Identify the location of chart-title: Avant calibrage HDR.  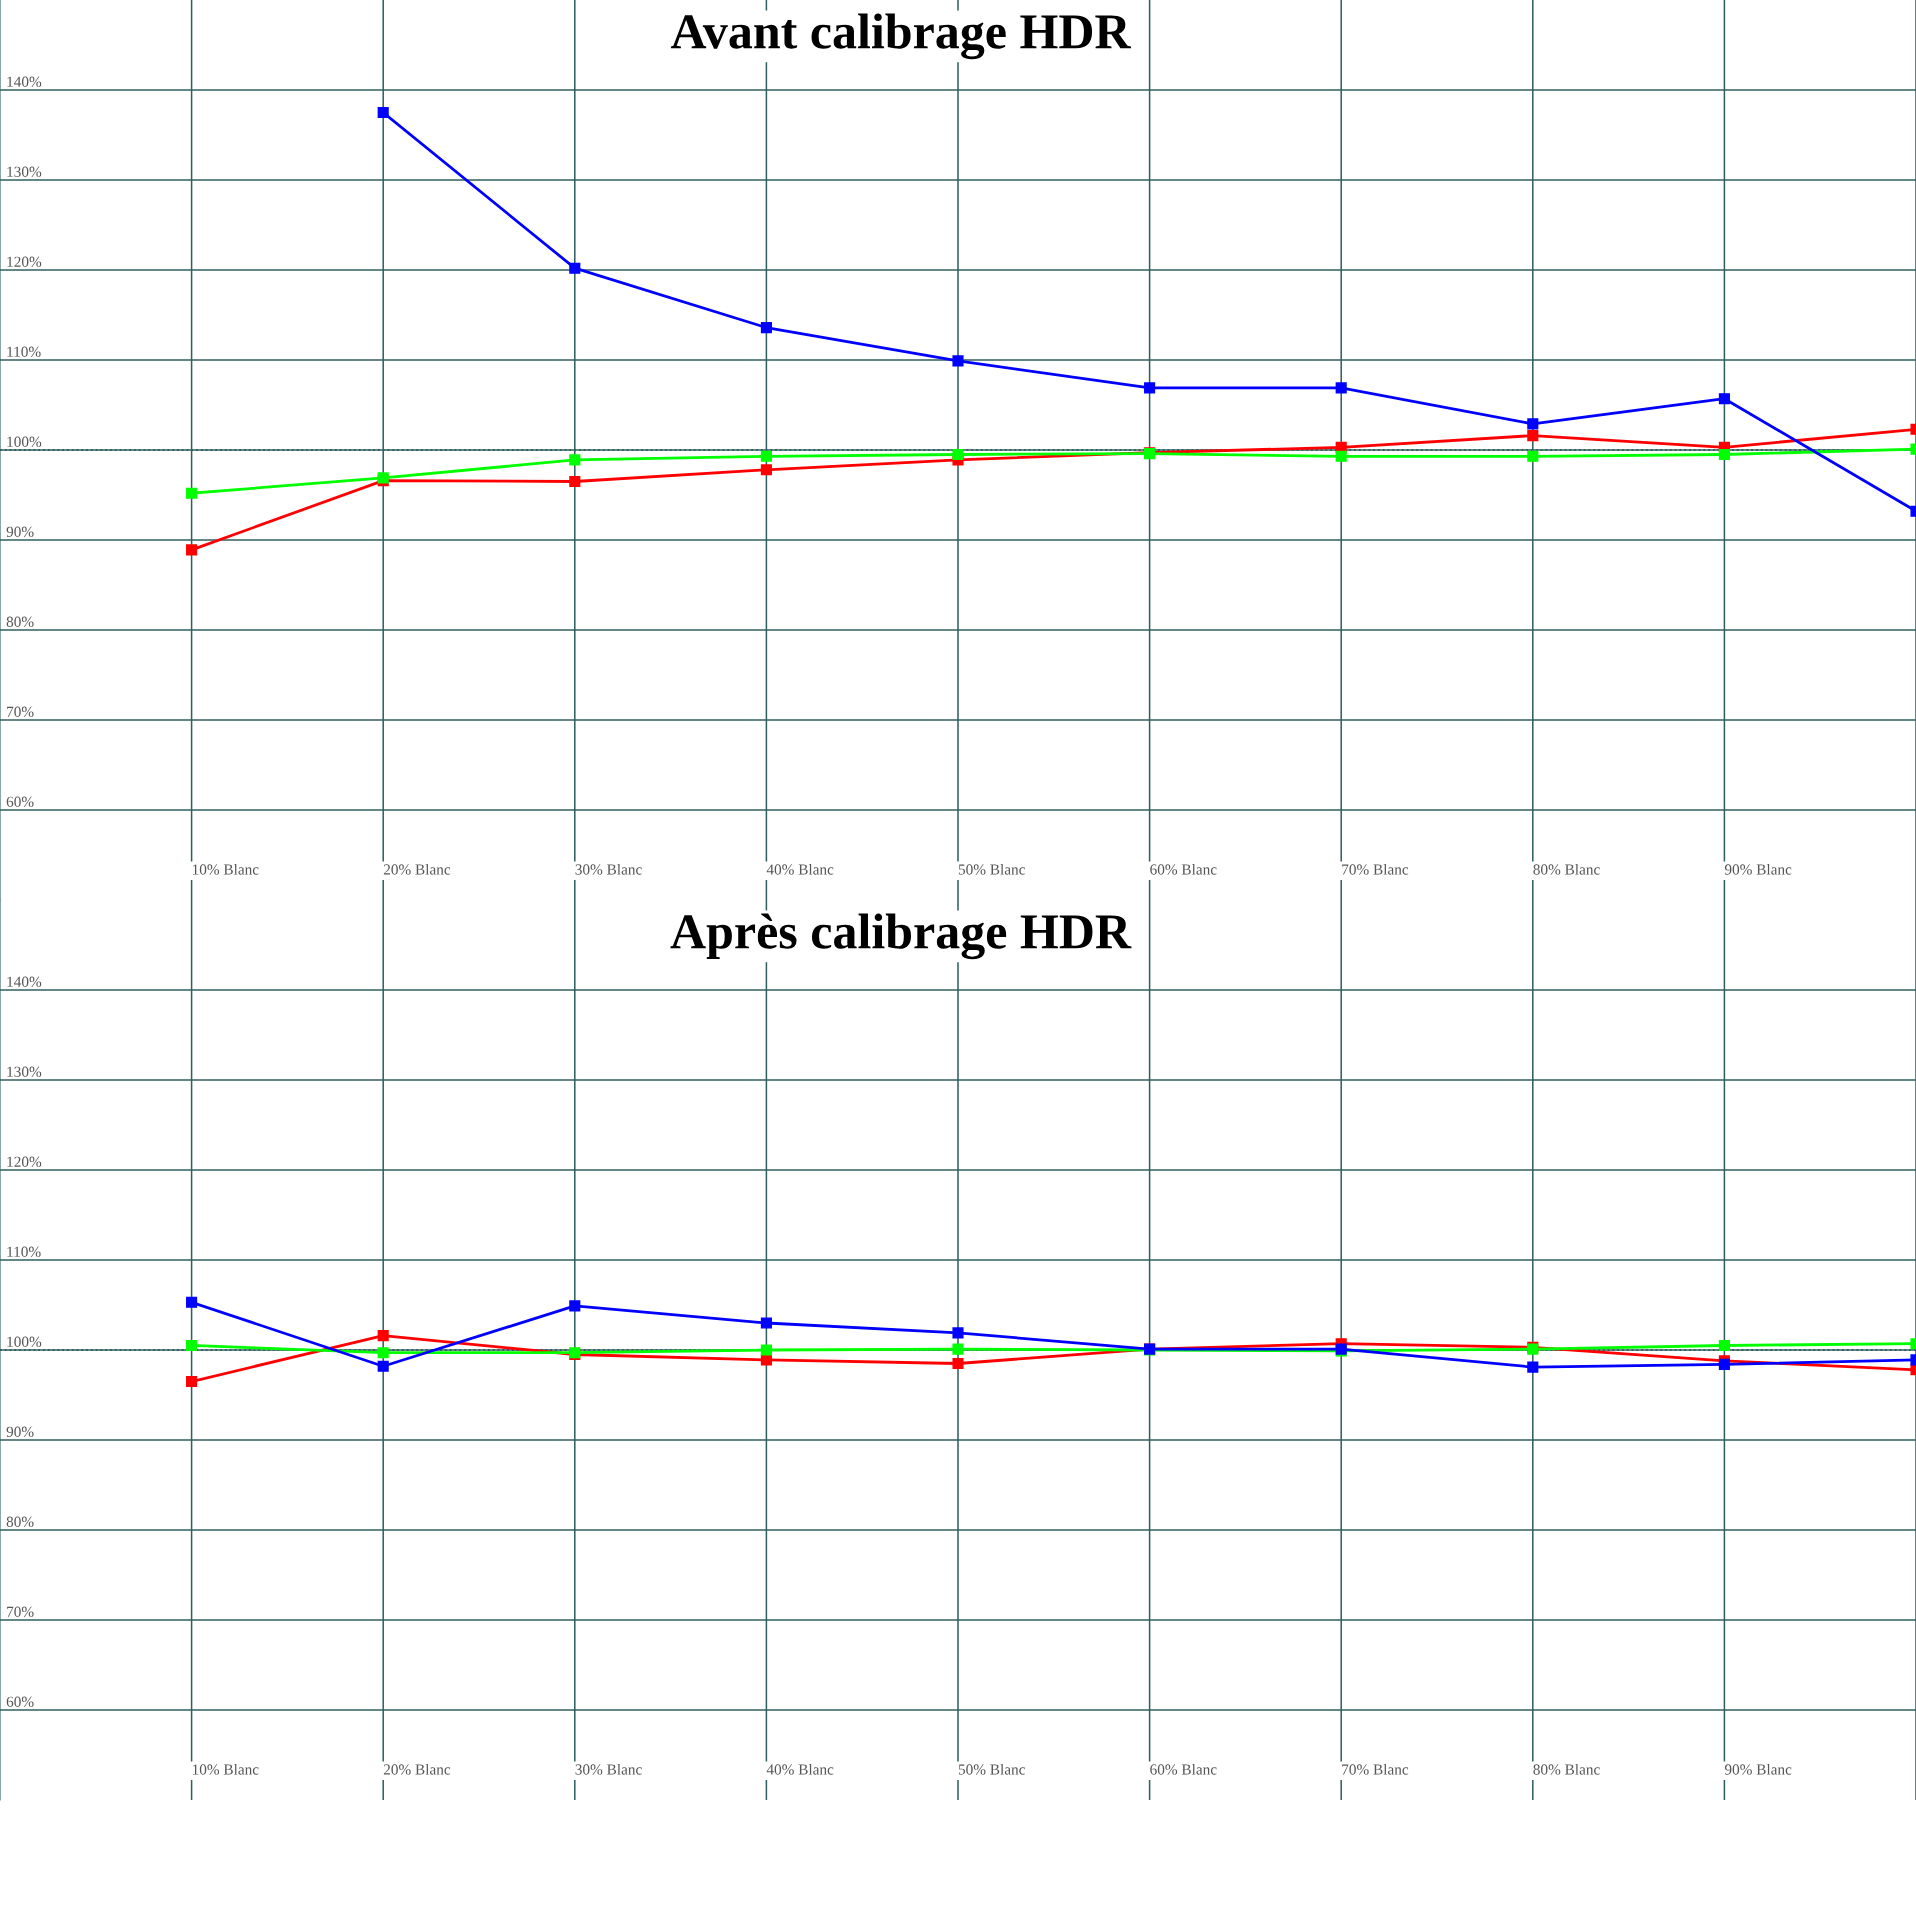
(901, 36).